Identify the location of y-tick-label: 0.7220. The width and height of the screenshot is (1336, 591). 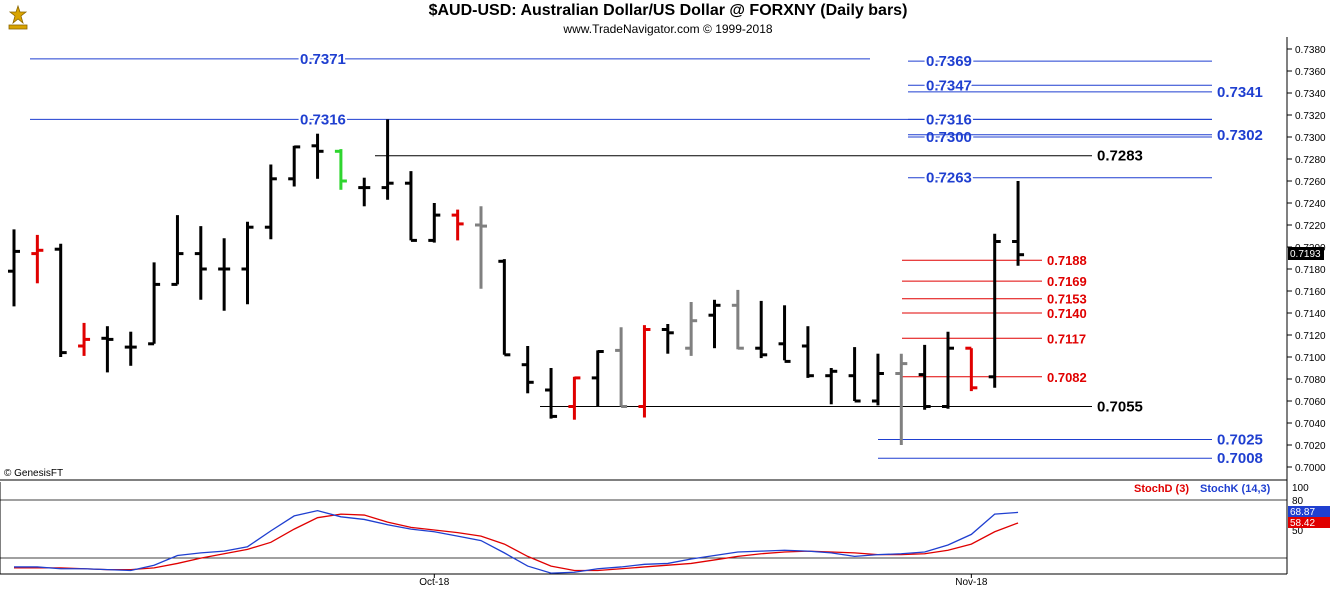
(1310, 226).